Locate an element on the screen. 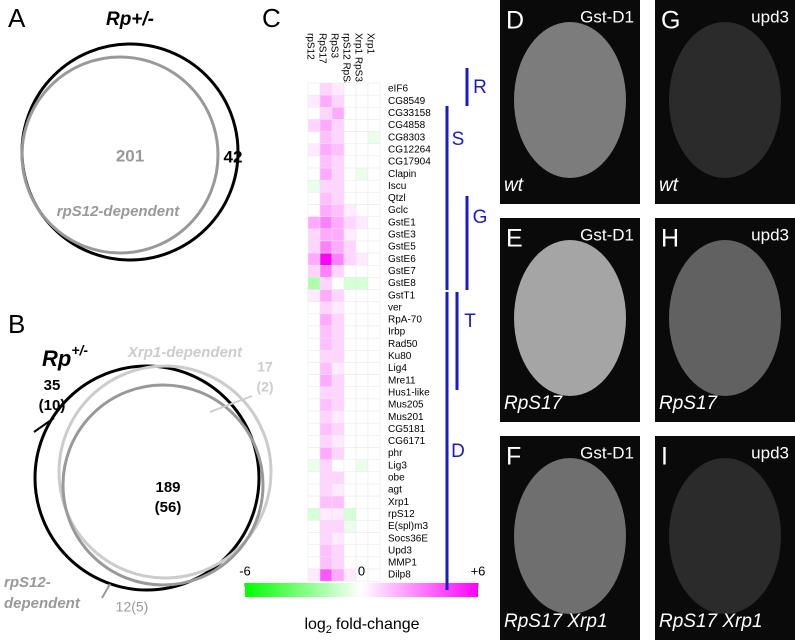 Image resolution: width=795 pixels, height=640 pixels. row-label: CG5181 is located at coordinates (407, 429).